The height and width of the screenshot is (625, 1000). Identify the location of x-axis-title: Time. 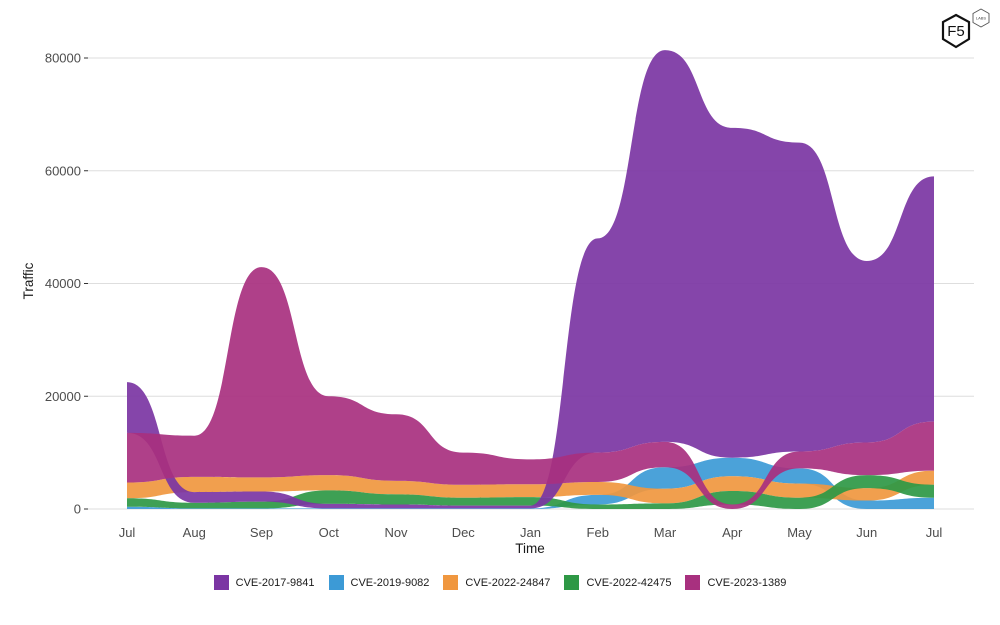
(530, 548).